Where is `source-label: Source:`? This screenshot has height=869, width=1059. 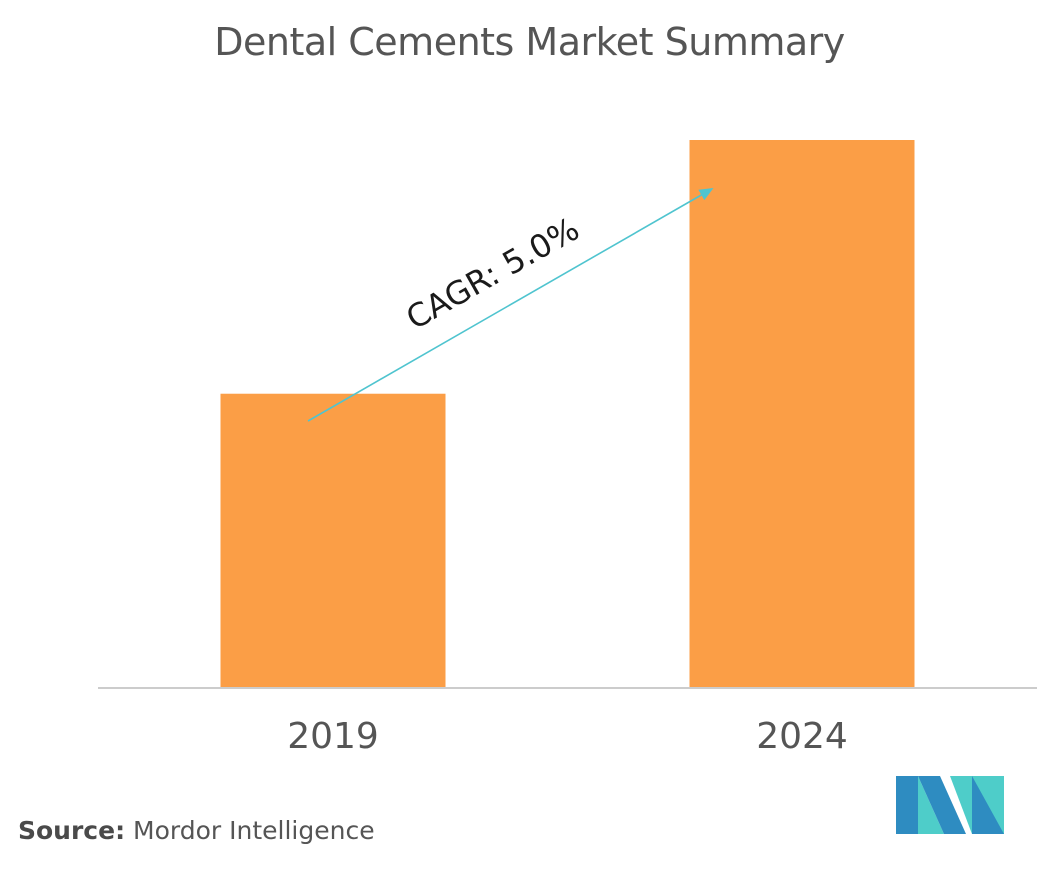 source-label: Source: is located at coordinates (72, 830).